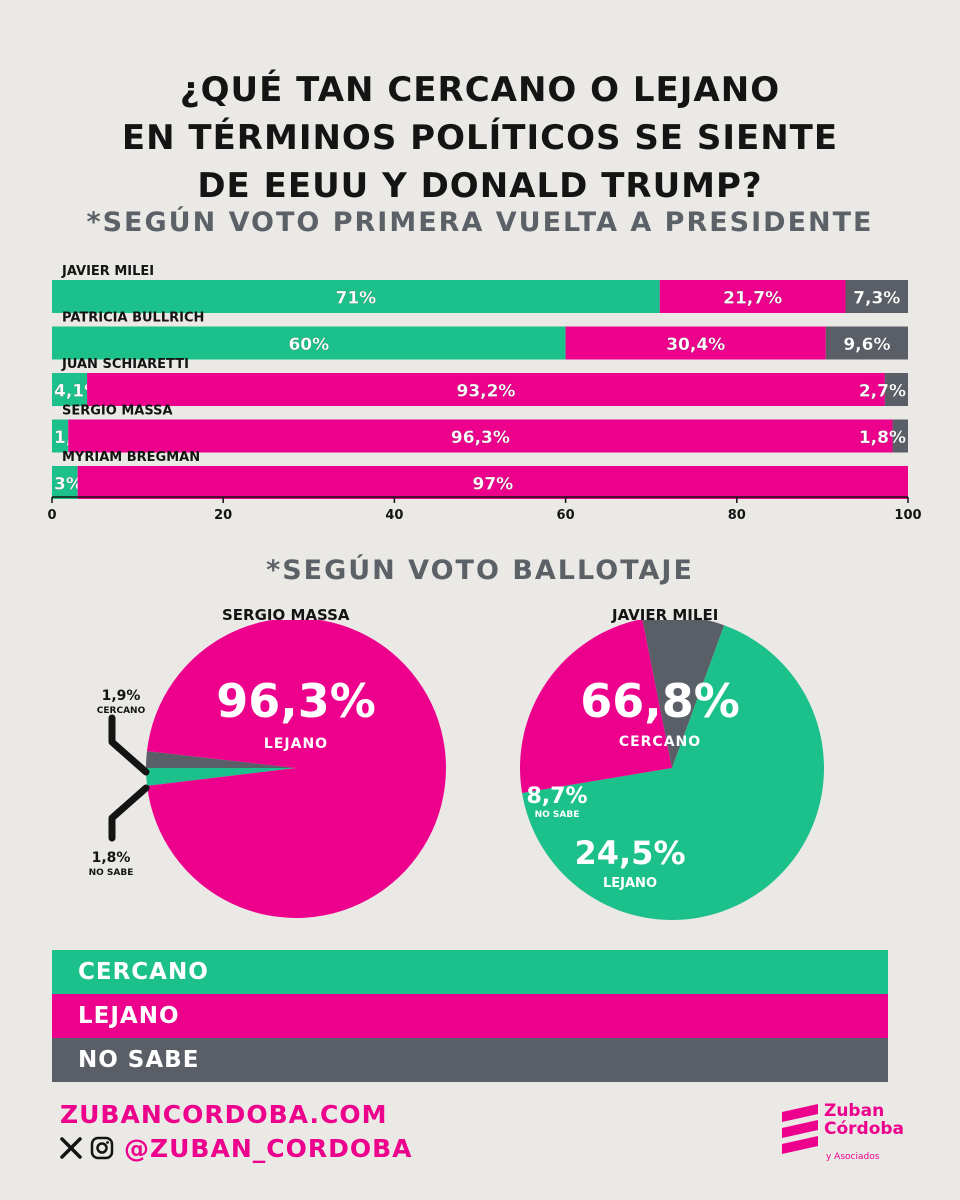 This screenshot has height=1200, width=960. What do you see at coordinates (480, 222) in the screenshot?
I see `subtitle-primera-vuelta: *SEGÚN VOTO PRIMERA VUELTA A PRESIDENTE` at bounding box center [480, 222].